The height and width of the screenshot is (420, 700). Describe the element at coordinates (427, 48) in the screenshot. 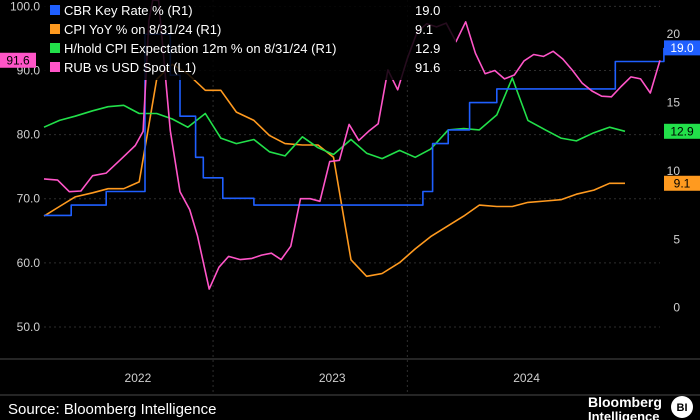

I see `legend-value-expectation: 12.9` at that location.